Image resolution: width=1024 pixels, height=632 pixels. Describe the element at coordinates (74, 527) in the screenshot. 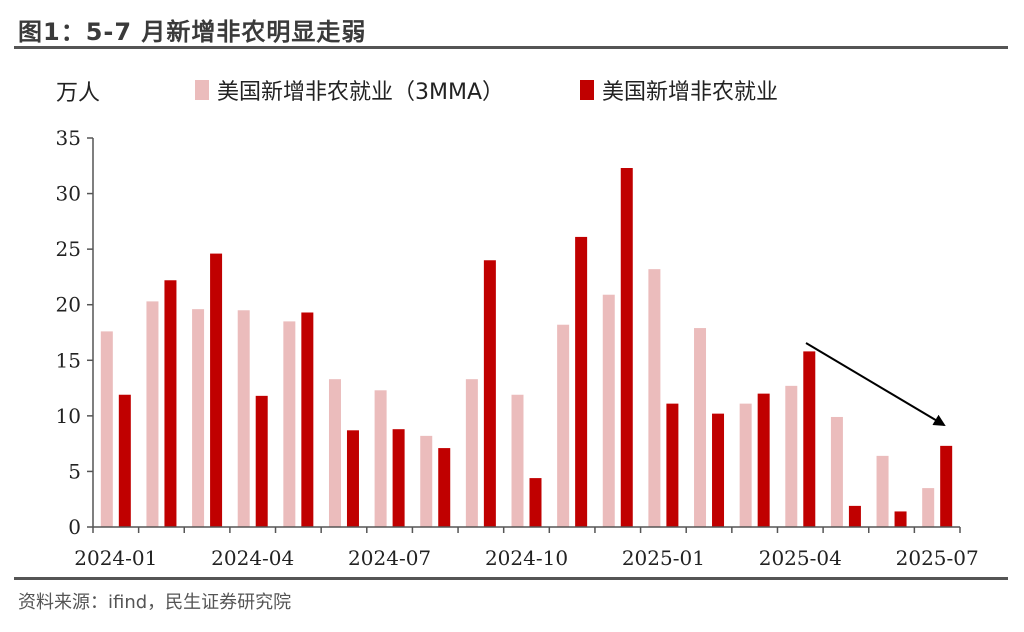

I see `y-tick-label: 0` at that location.